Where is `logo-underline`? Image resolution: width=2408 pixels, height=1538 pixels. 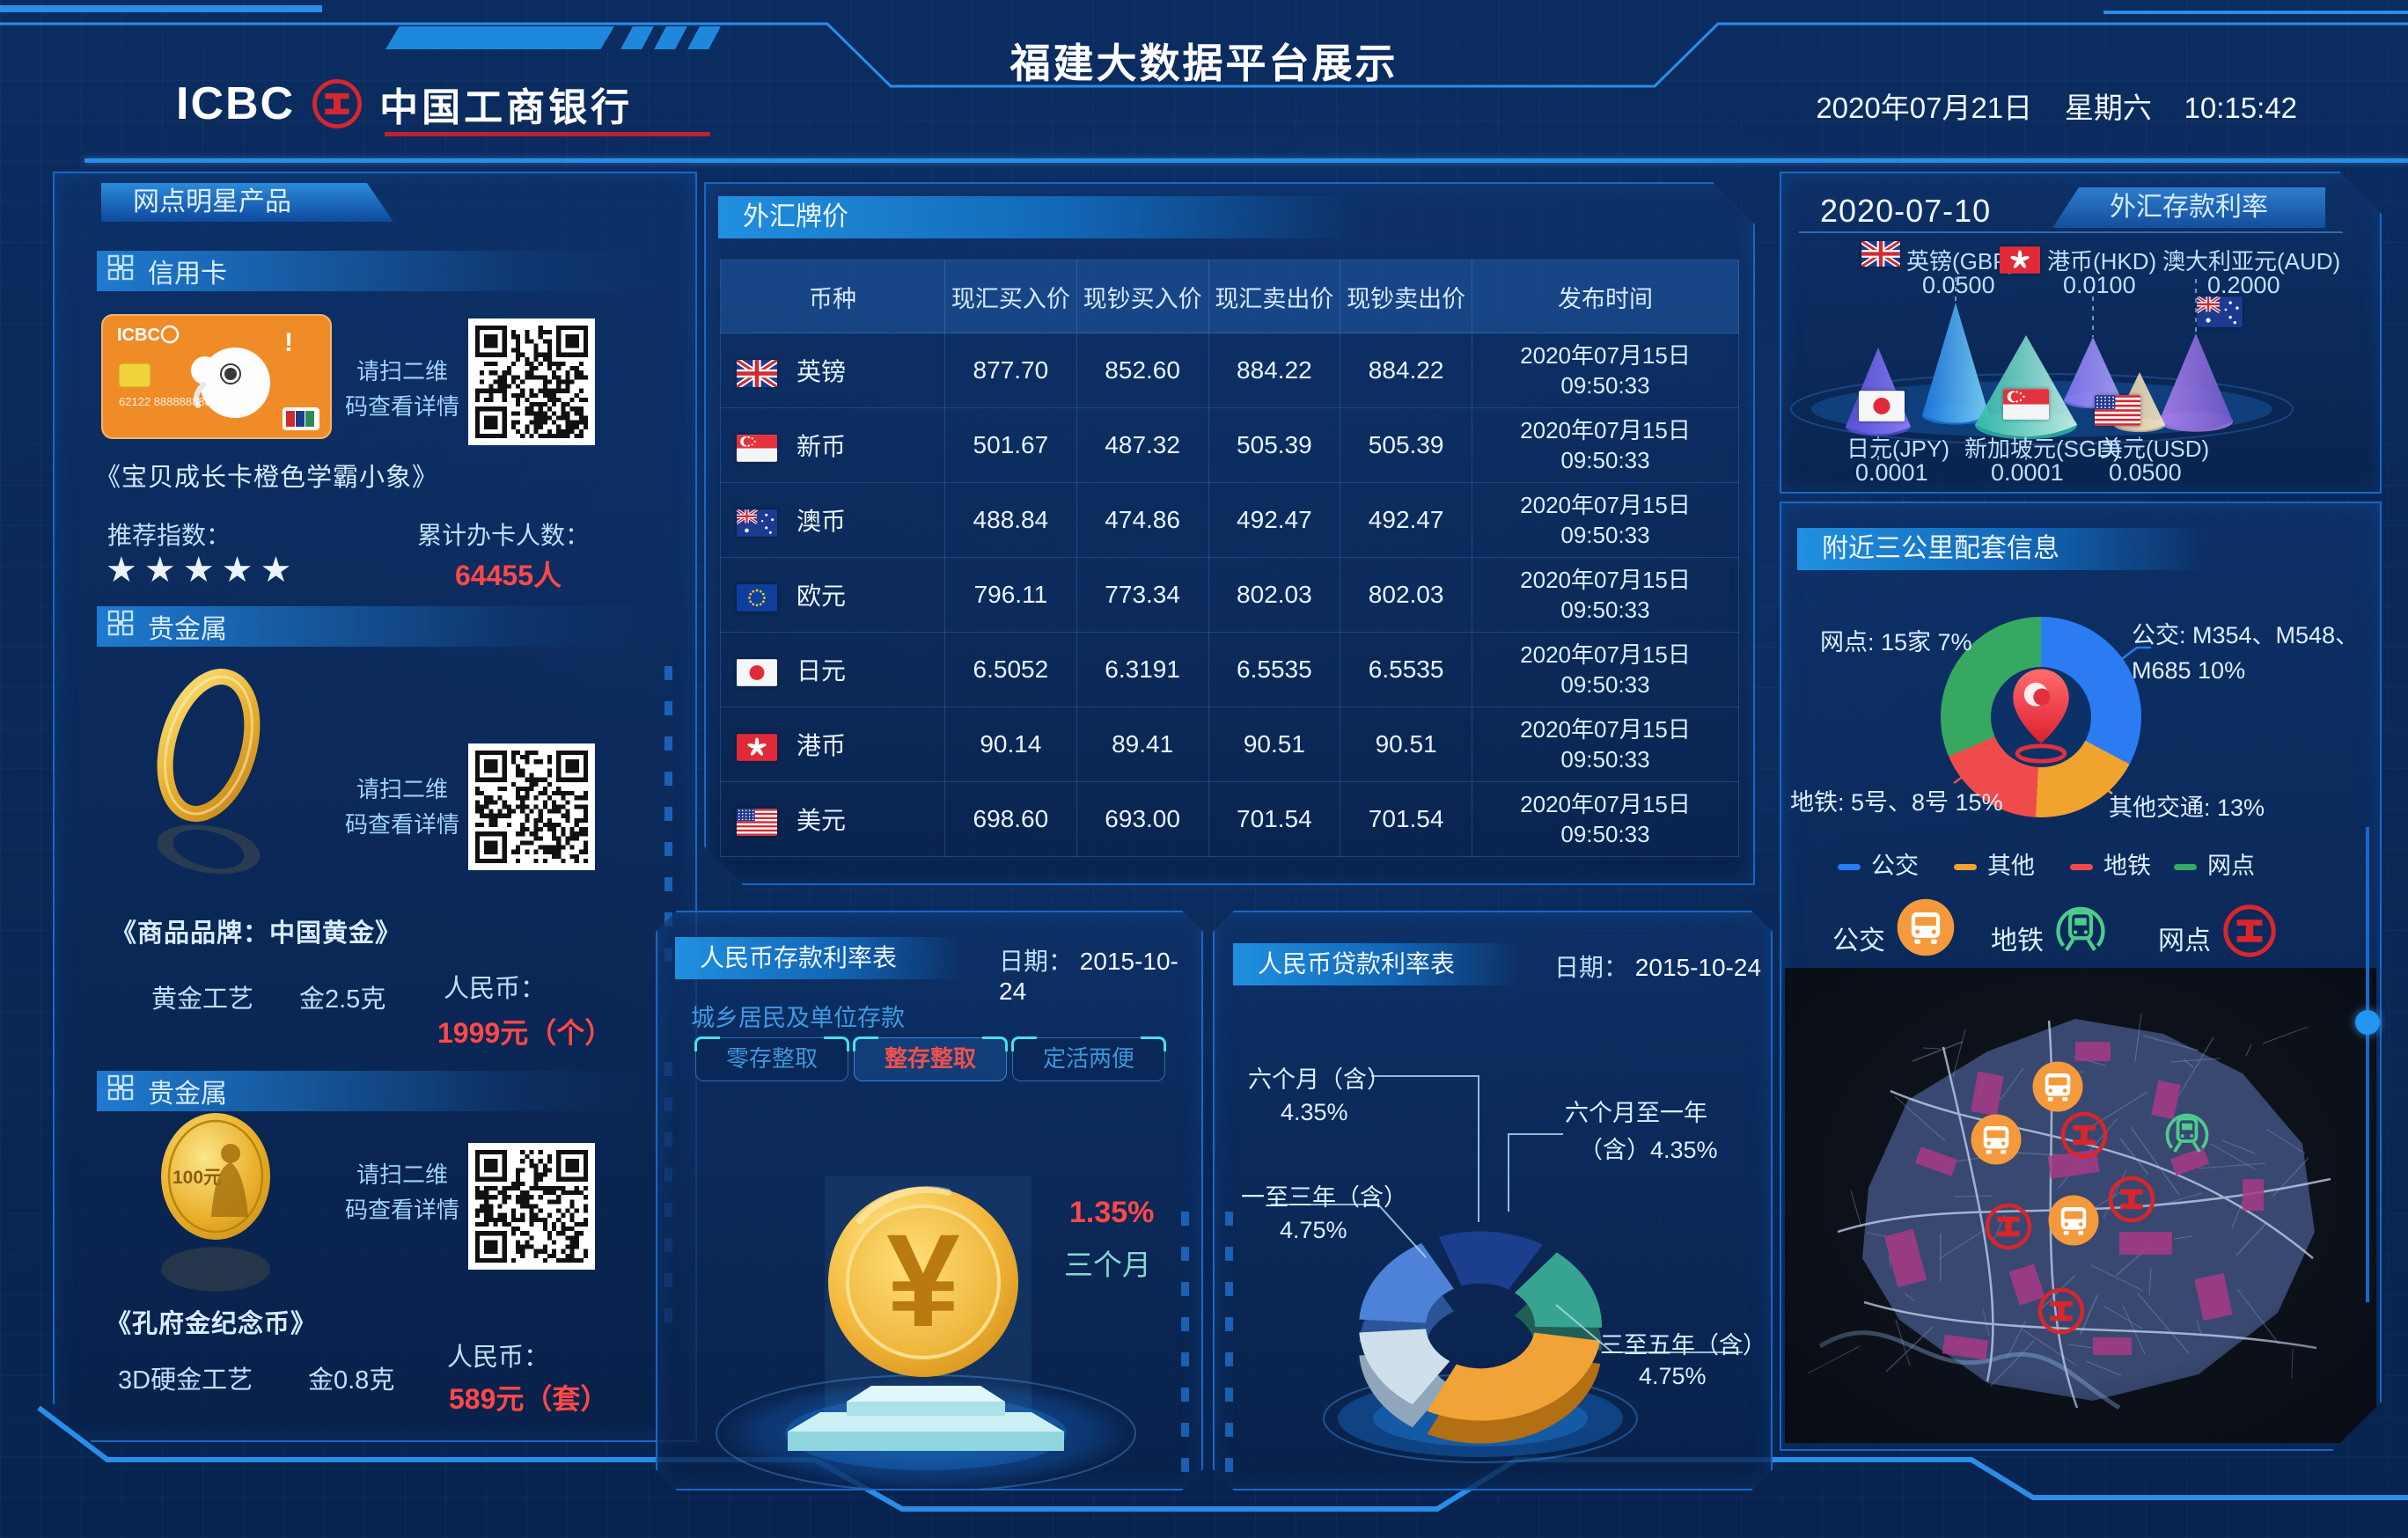 logo-underline is located at coordinates (547, 134).